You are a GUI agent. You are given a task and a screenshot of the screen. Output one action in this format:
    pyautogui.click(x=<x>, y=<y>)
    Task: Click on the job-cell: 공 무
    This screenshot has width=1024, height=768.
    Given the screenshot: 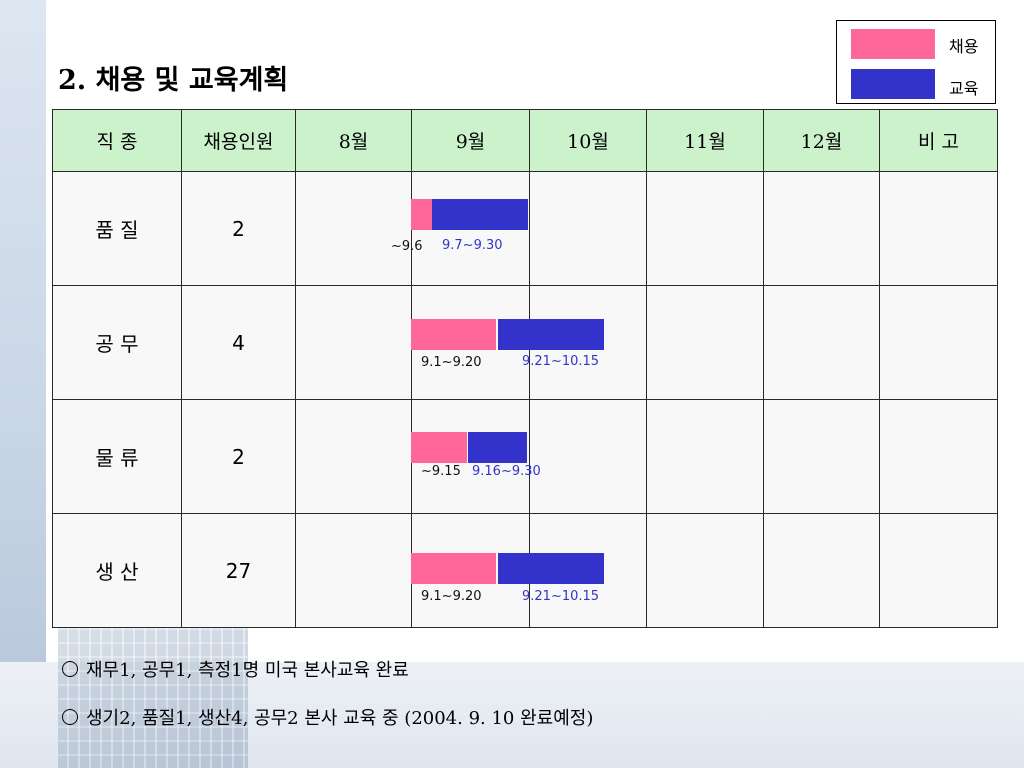 What is the action you would take?
    pyautogui.click(x=117, y=342)
    